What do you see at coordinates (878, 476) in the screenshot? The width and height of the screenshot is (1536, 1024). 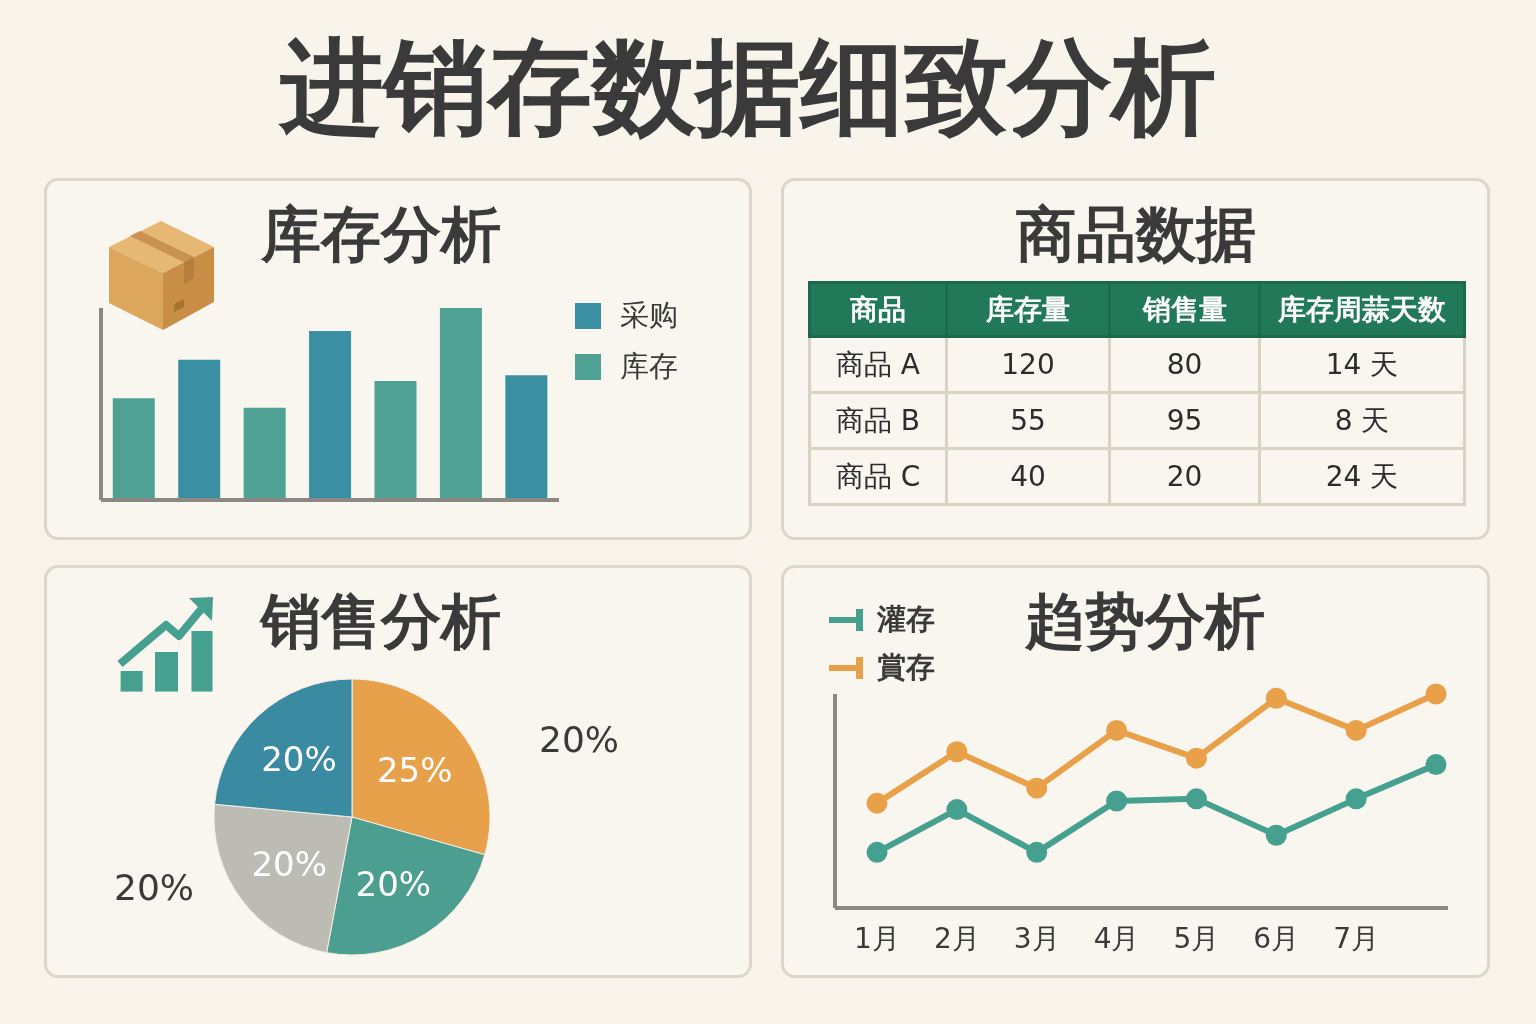 I see `category-label: 商品 C` at bounding box center [878, 476].